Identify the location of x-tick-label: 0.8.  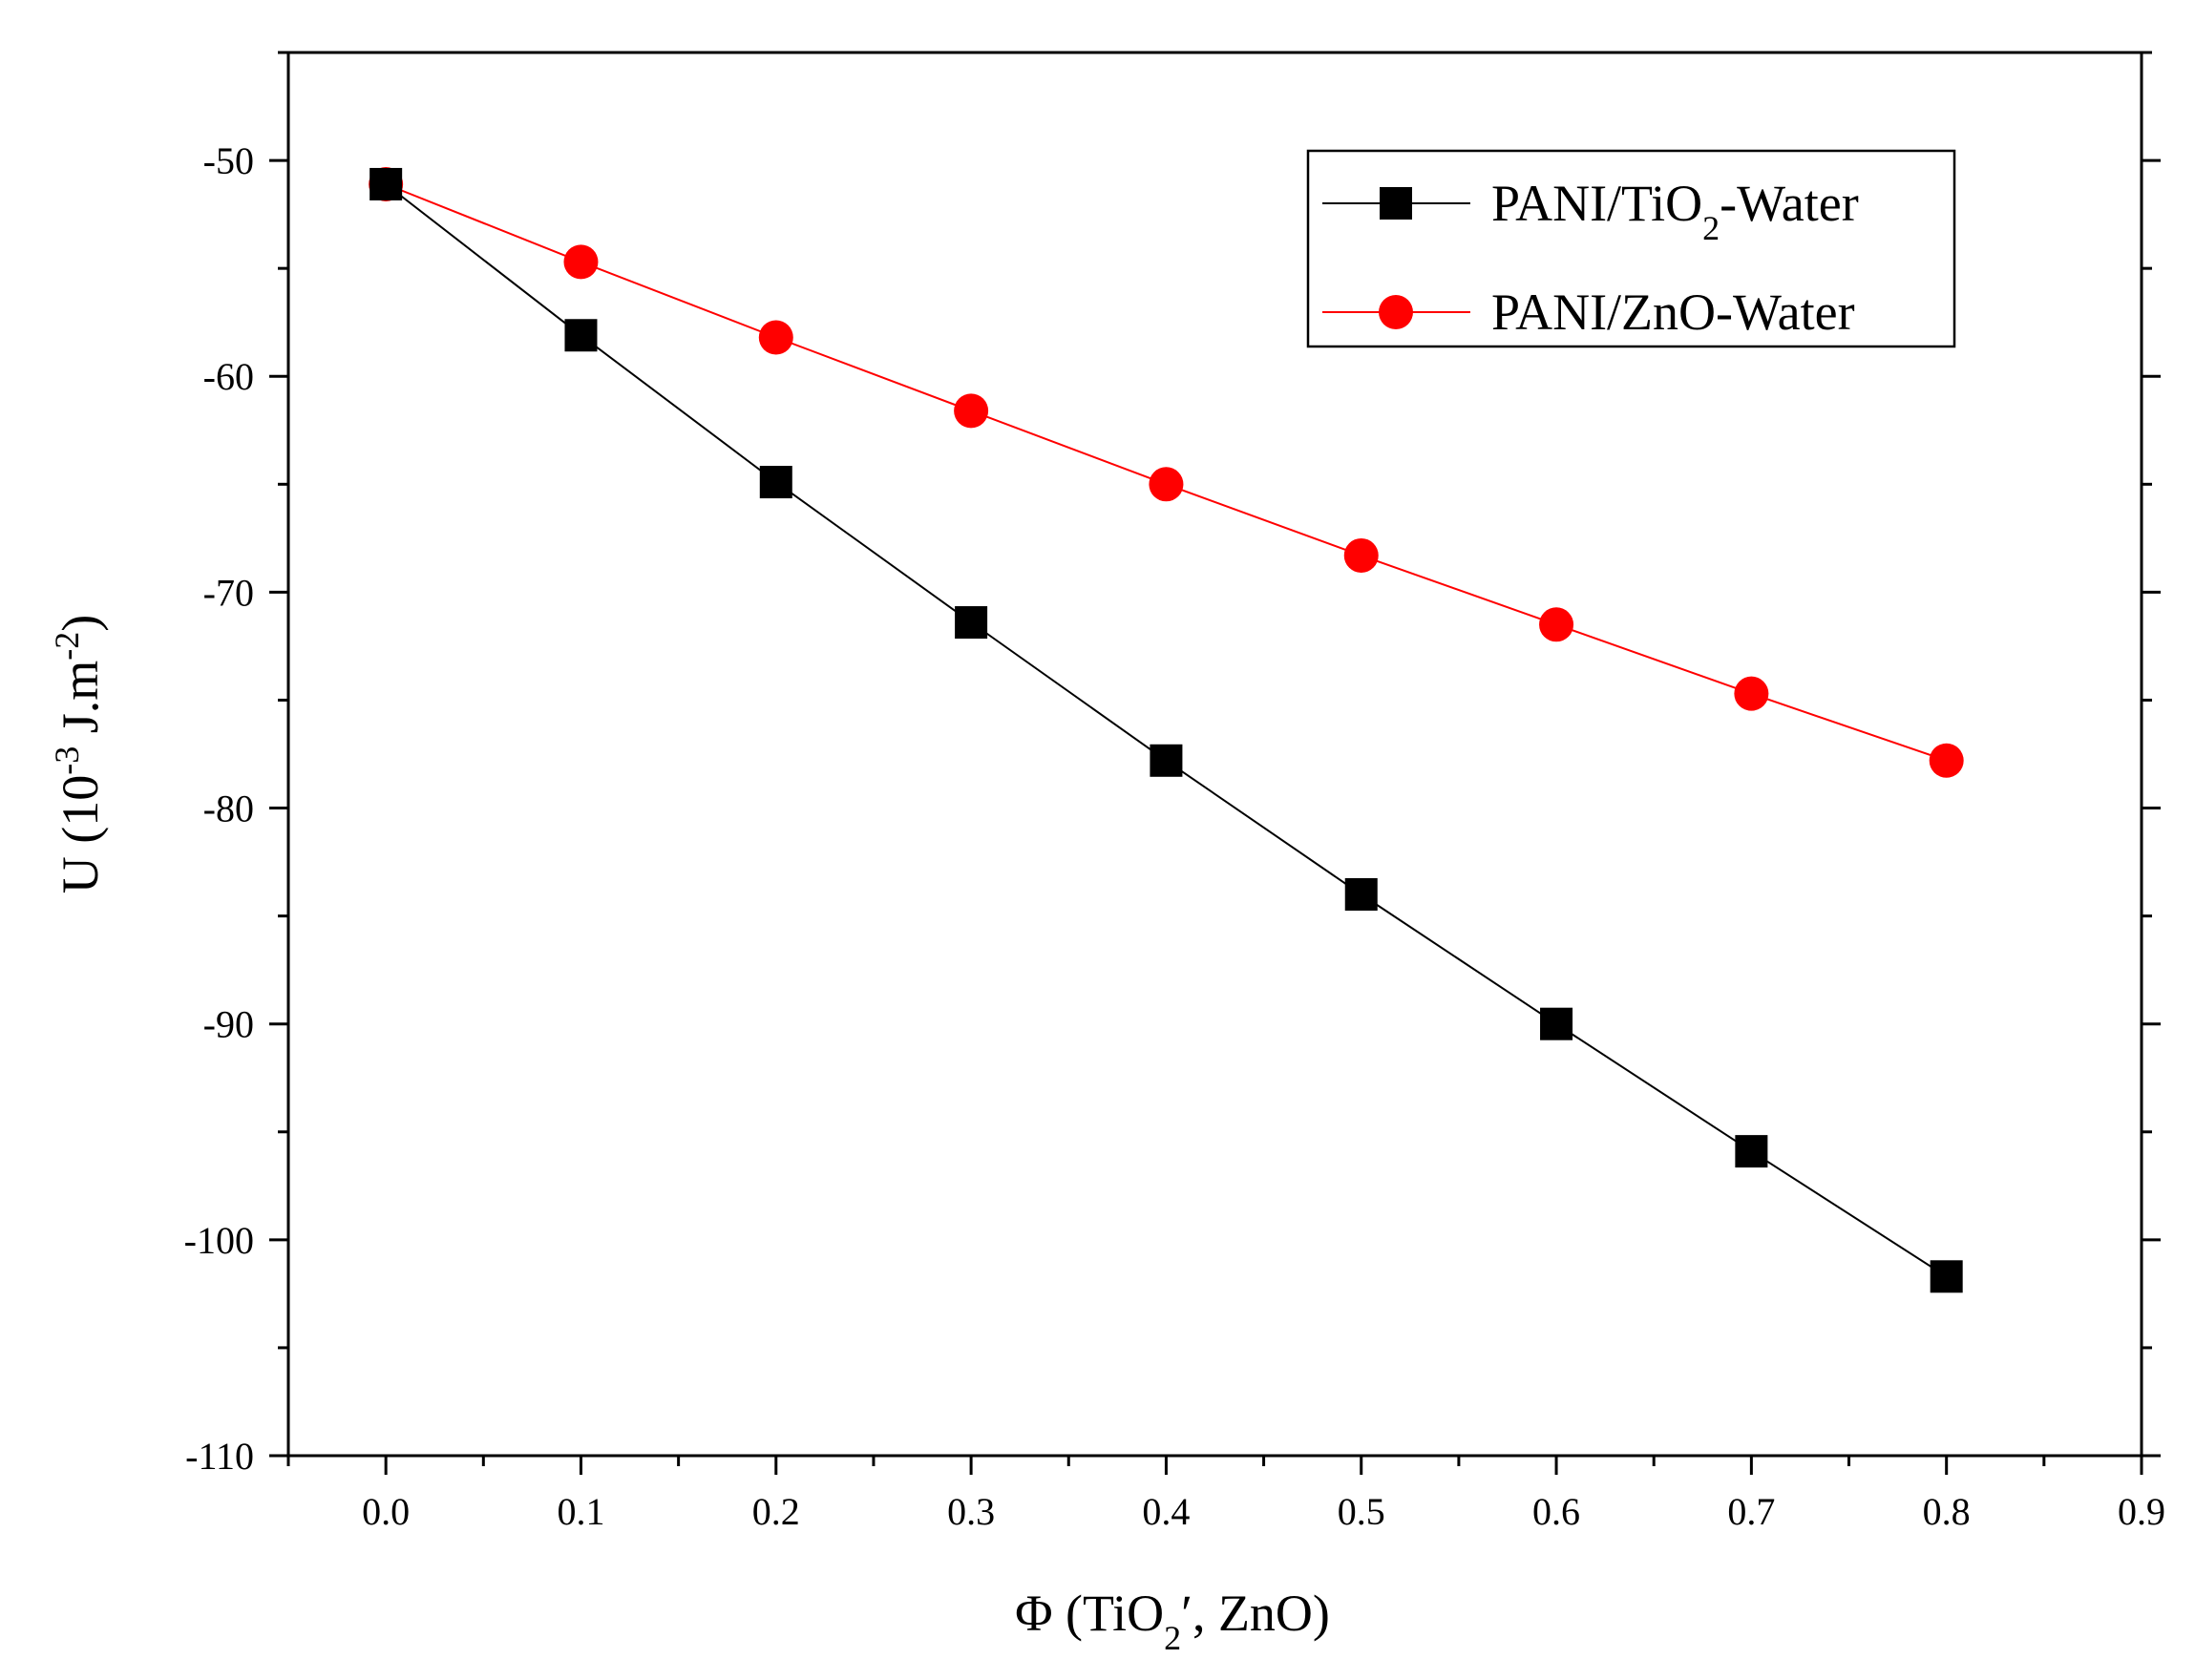
(1947, 1512).